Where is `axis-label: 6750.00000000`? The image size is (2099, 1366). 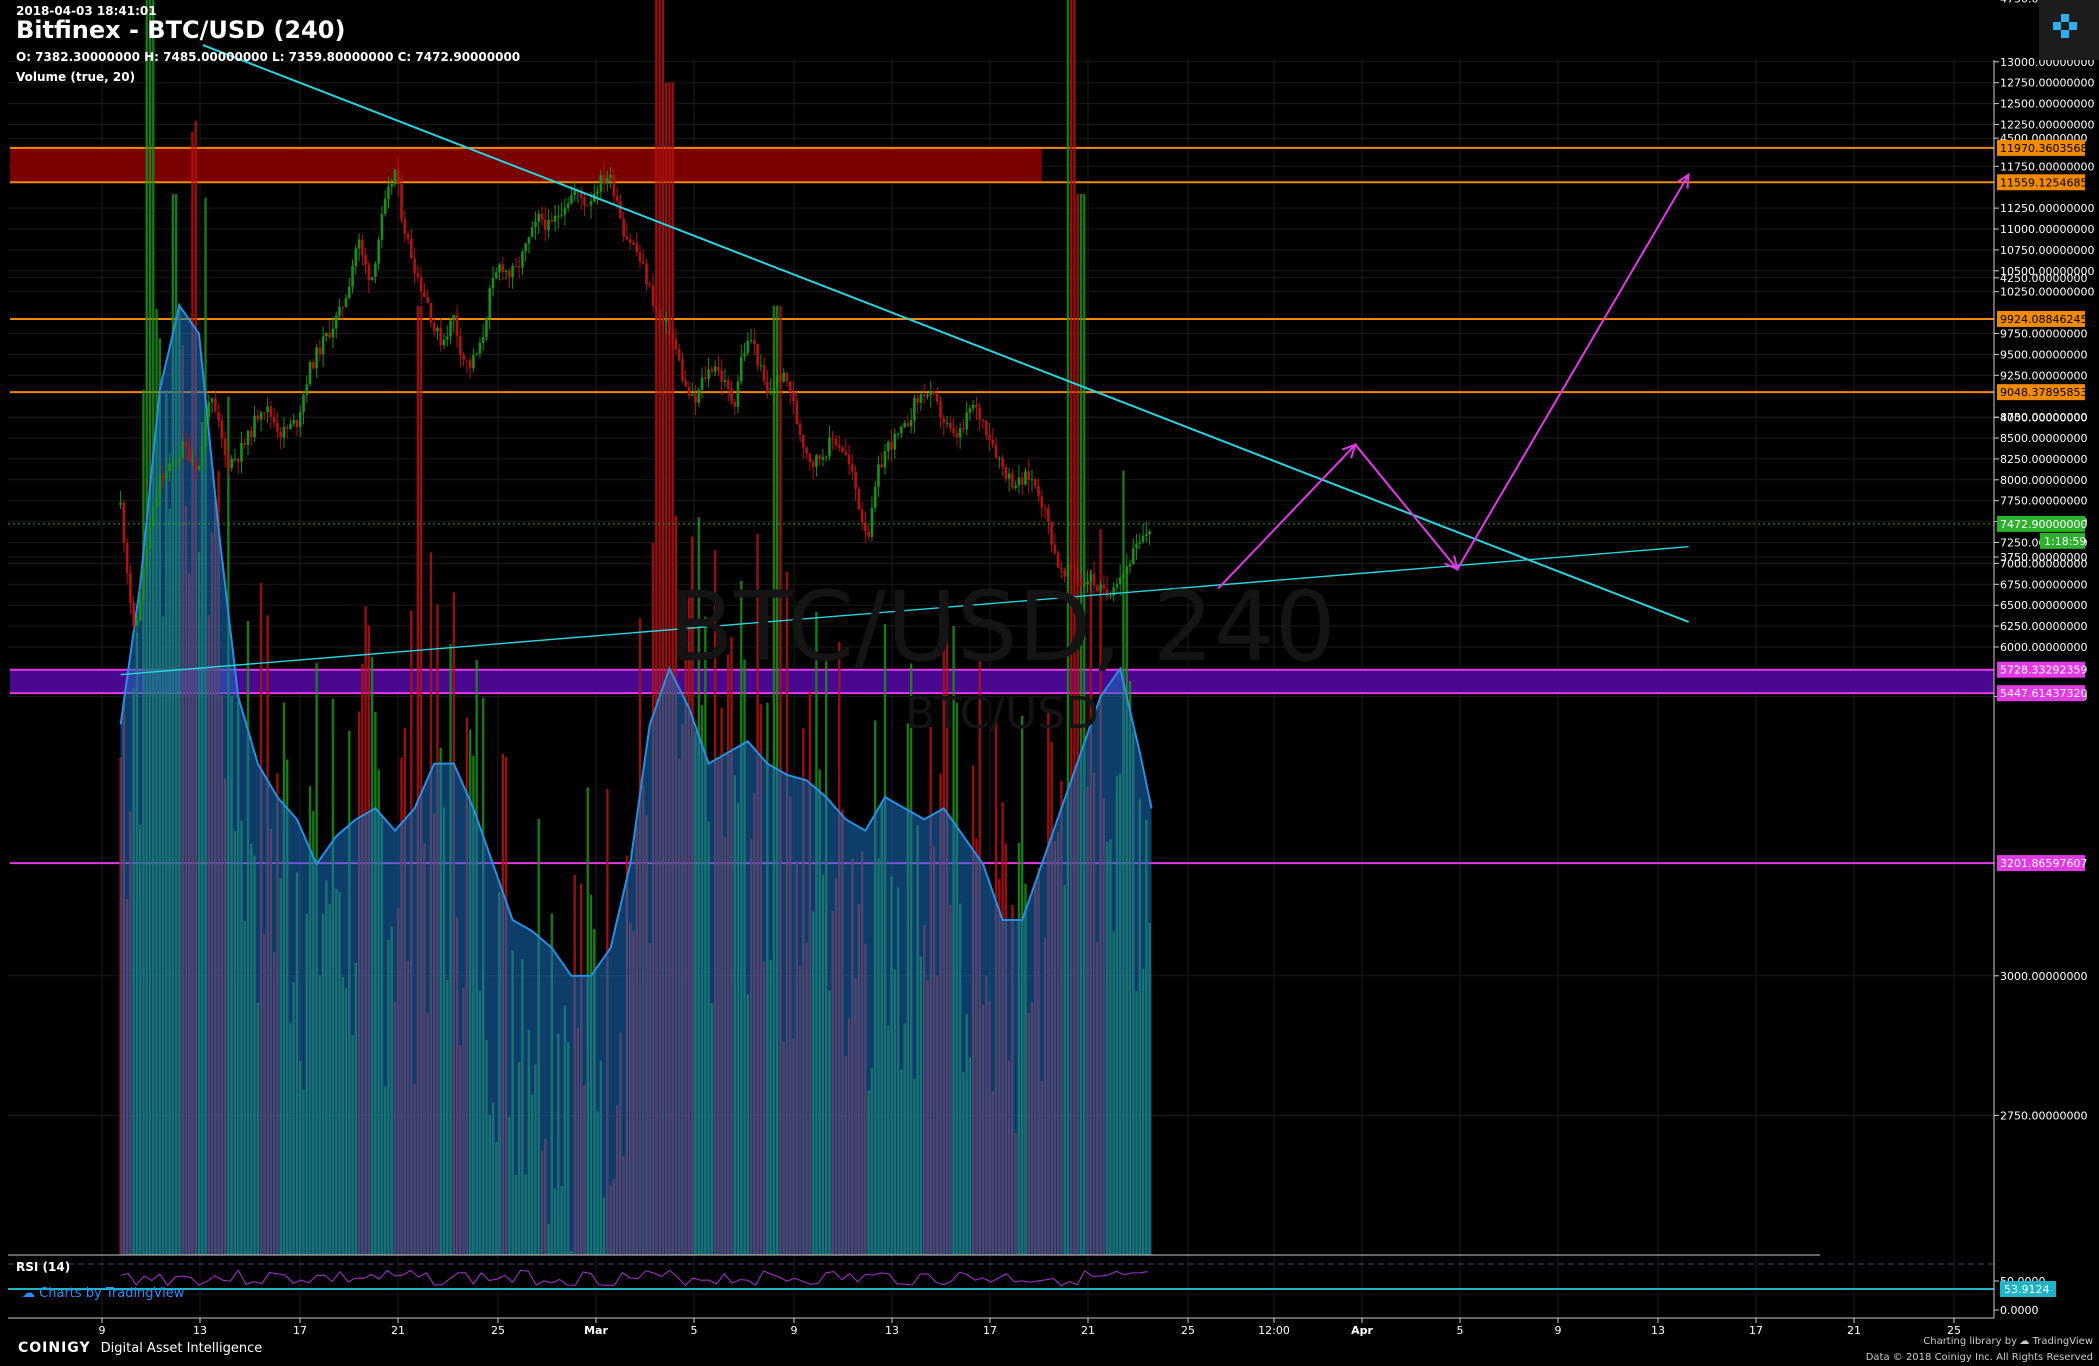 axis-label: 6750.00000000 is located at coordinates (2043, 584).